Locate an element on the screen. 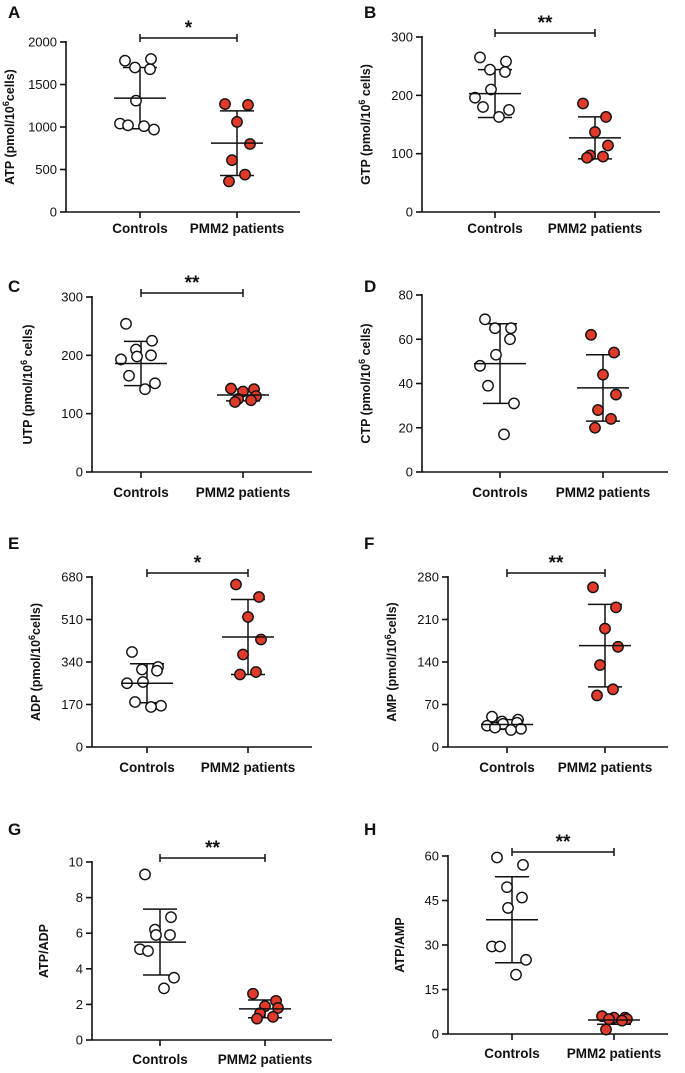 The width and height of the screenshot is (685, 1073). y-axis-label: ATP (pmol/106cells) is located at coordinates (9, 127).